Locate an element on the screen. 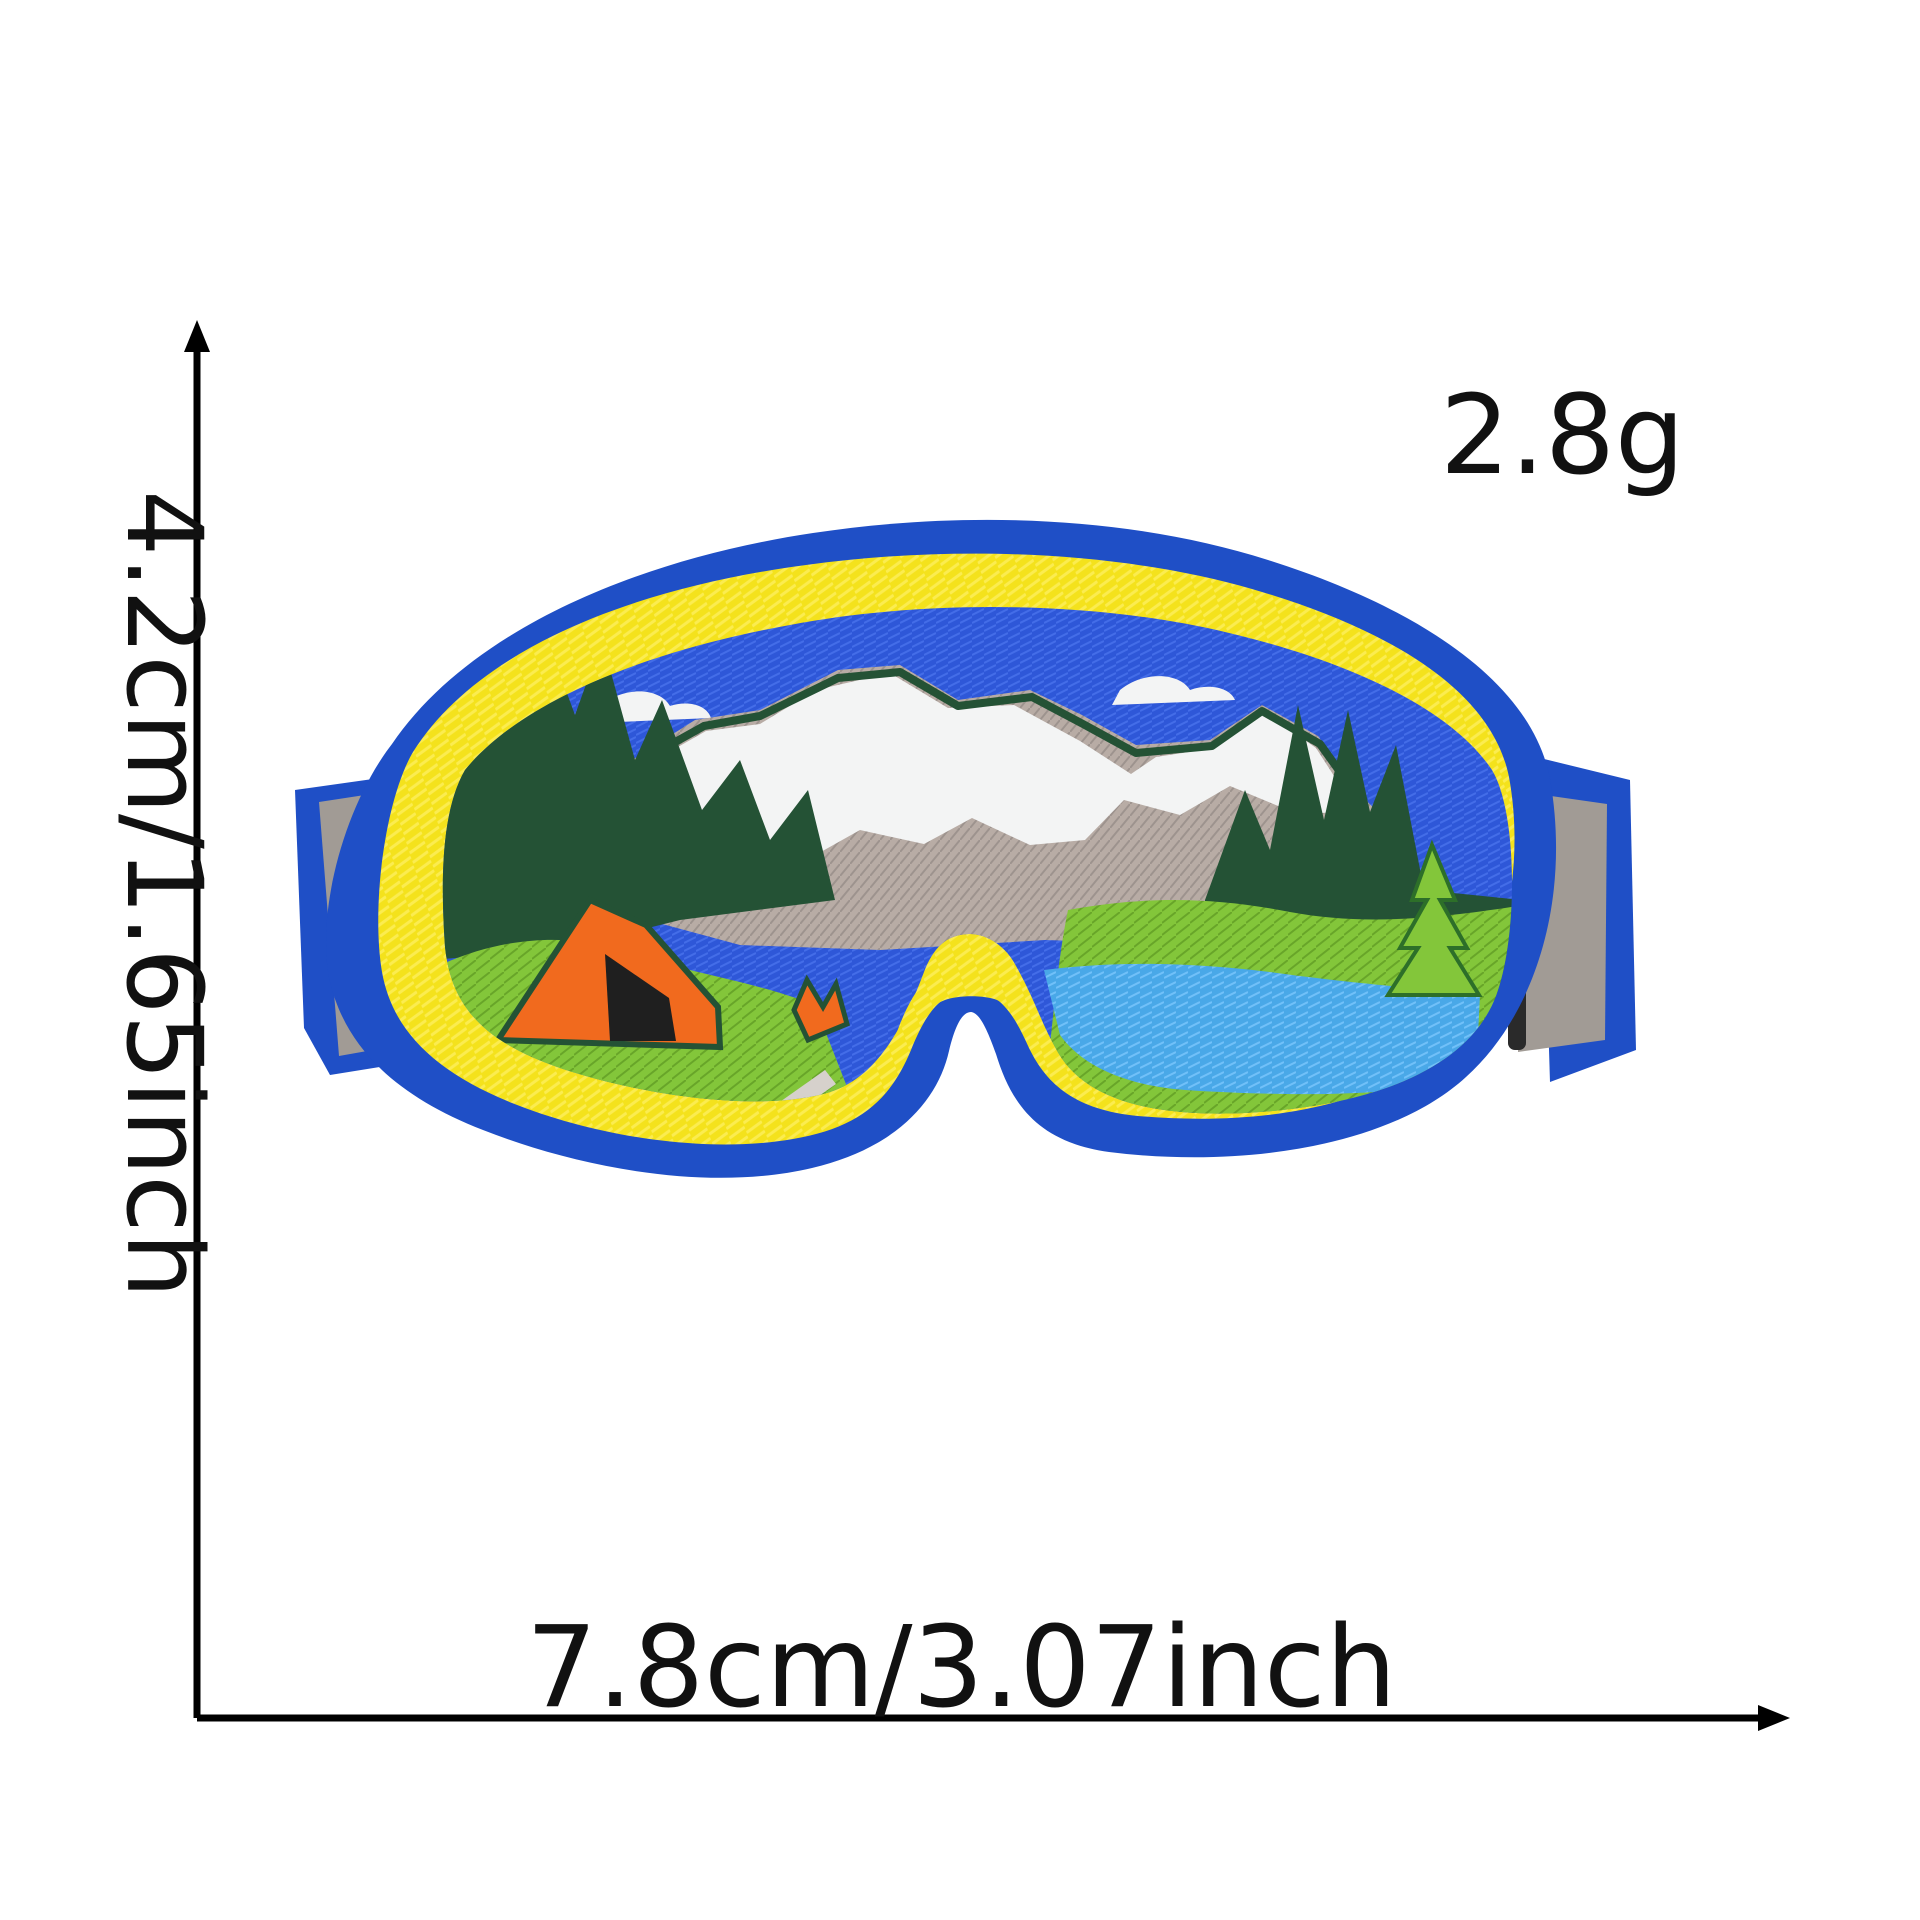 The width and height of the screenshot is (1920, 1920). mountain-outline is located at coordinates (979, 734).